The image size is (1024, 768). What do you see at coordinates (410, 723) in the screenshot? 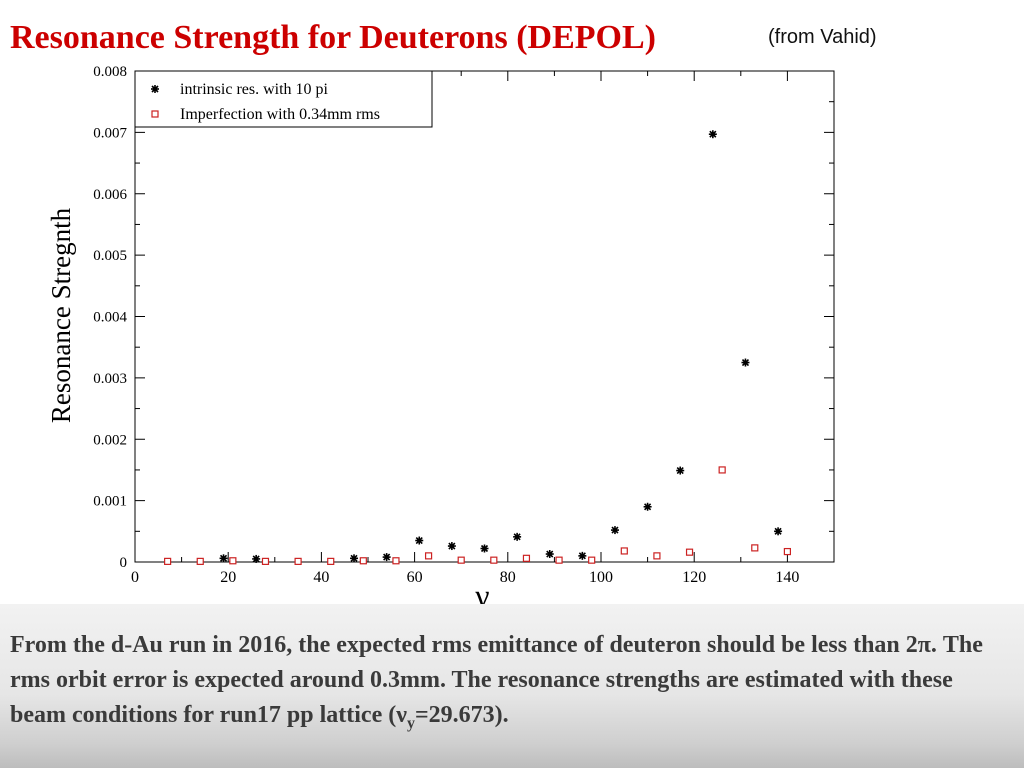
I see `caption-sub: y` at bounding box center [410, 723].